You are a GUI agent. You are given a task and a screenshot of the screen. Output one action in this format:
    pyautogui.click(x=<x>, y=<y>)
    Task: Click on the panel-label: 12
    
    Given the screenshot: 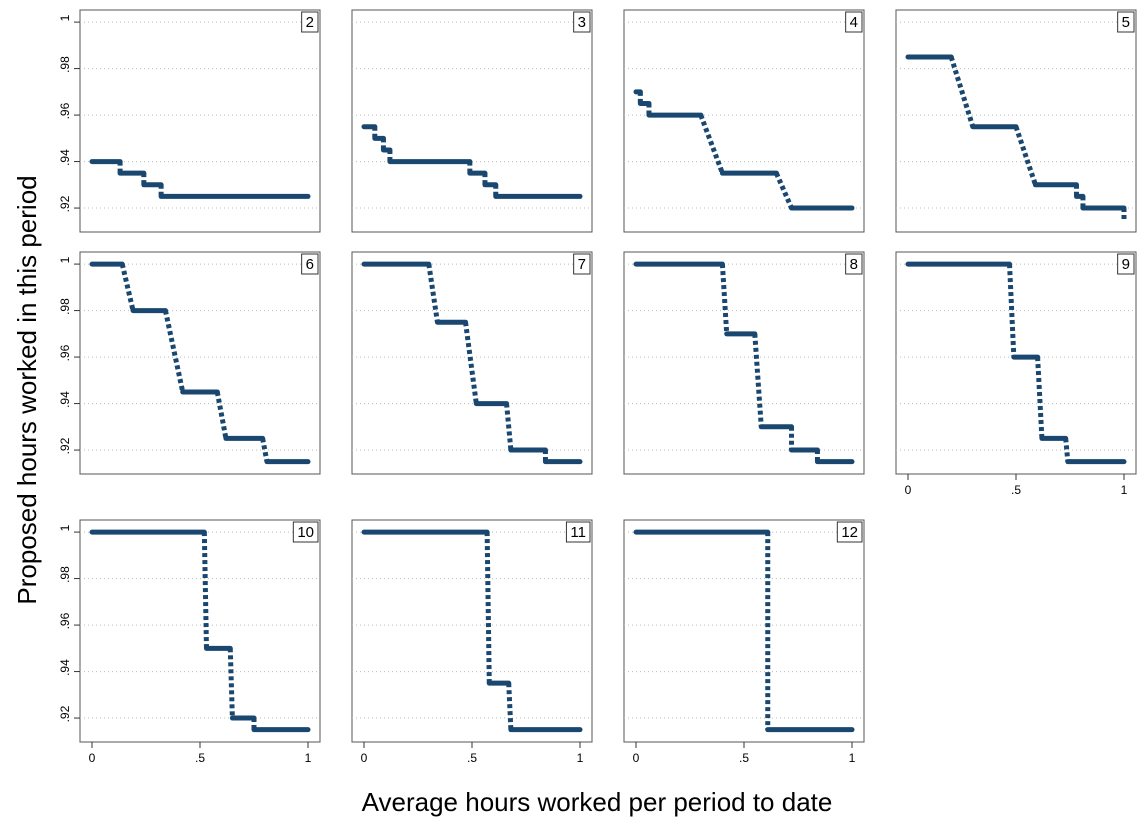 What is the action you would take?
    pyautogui.click(x=849, y=532)
    